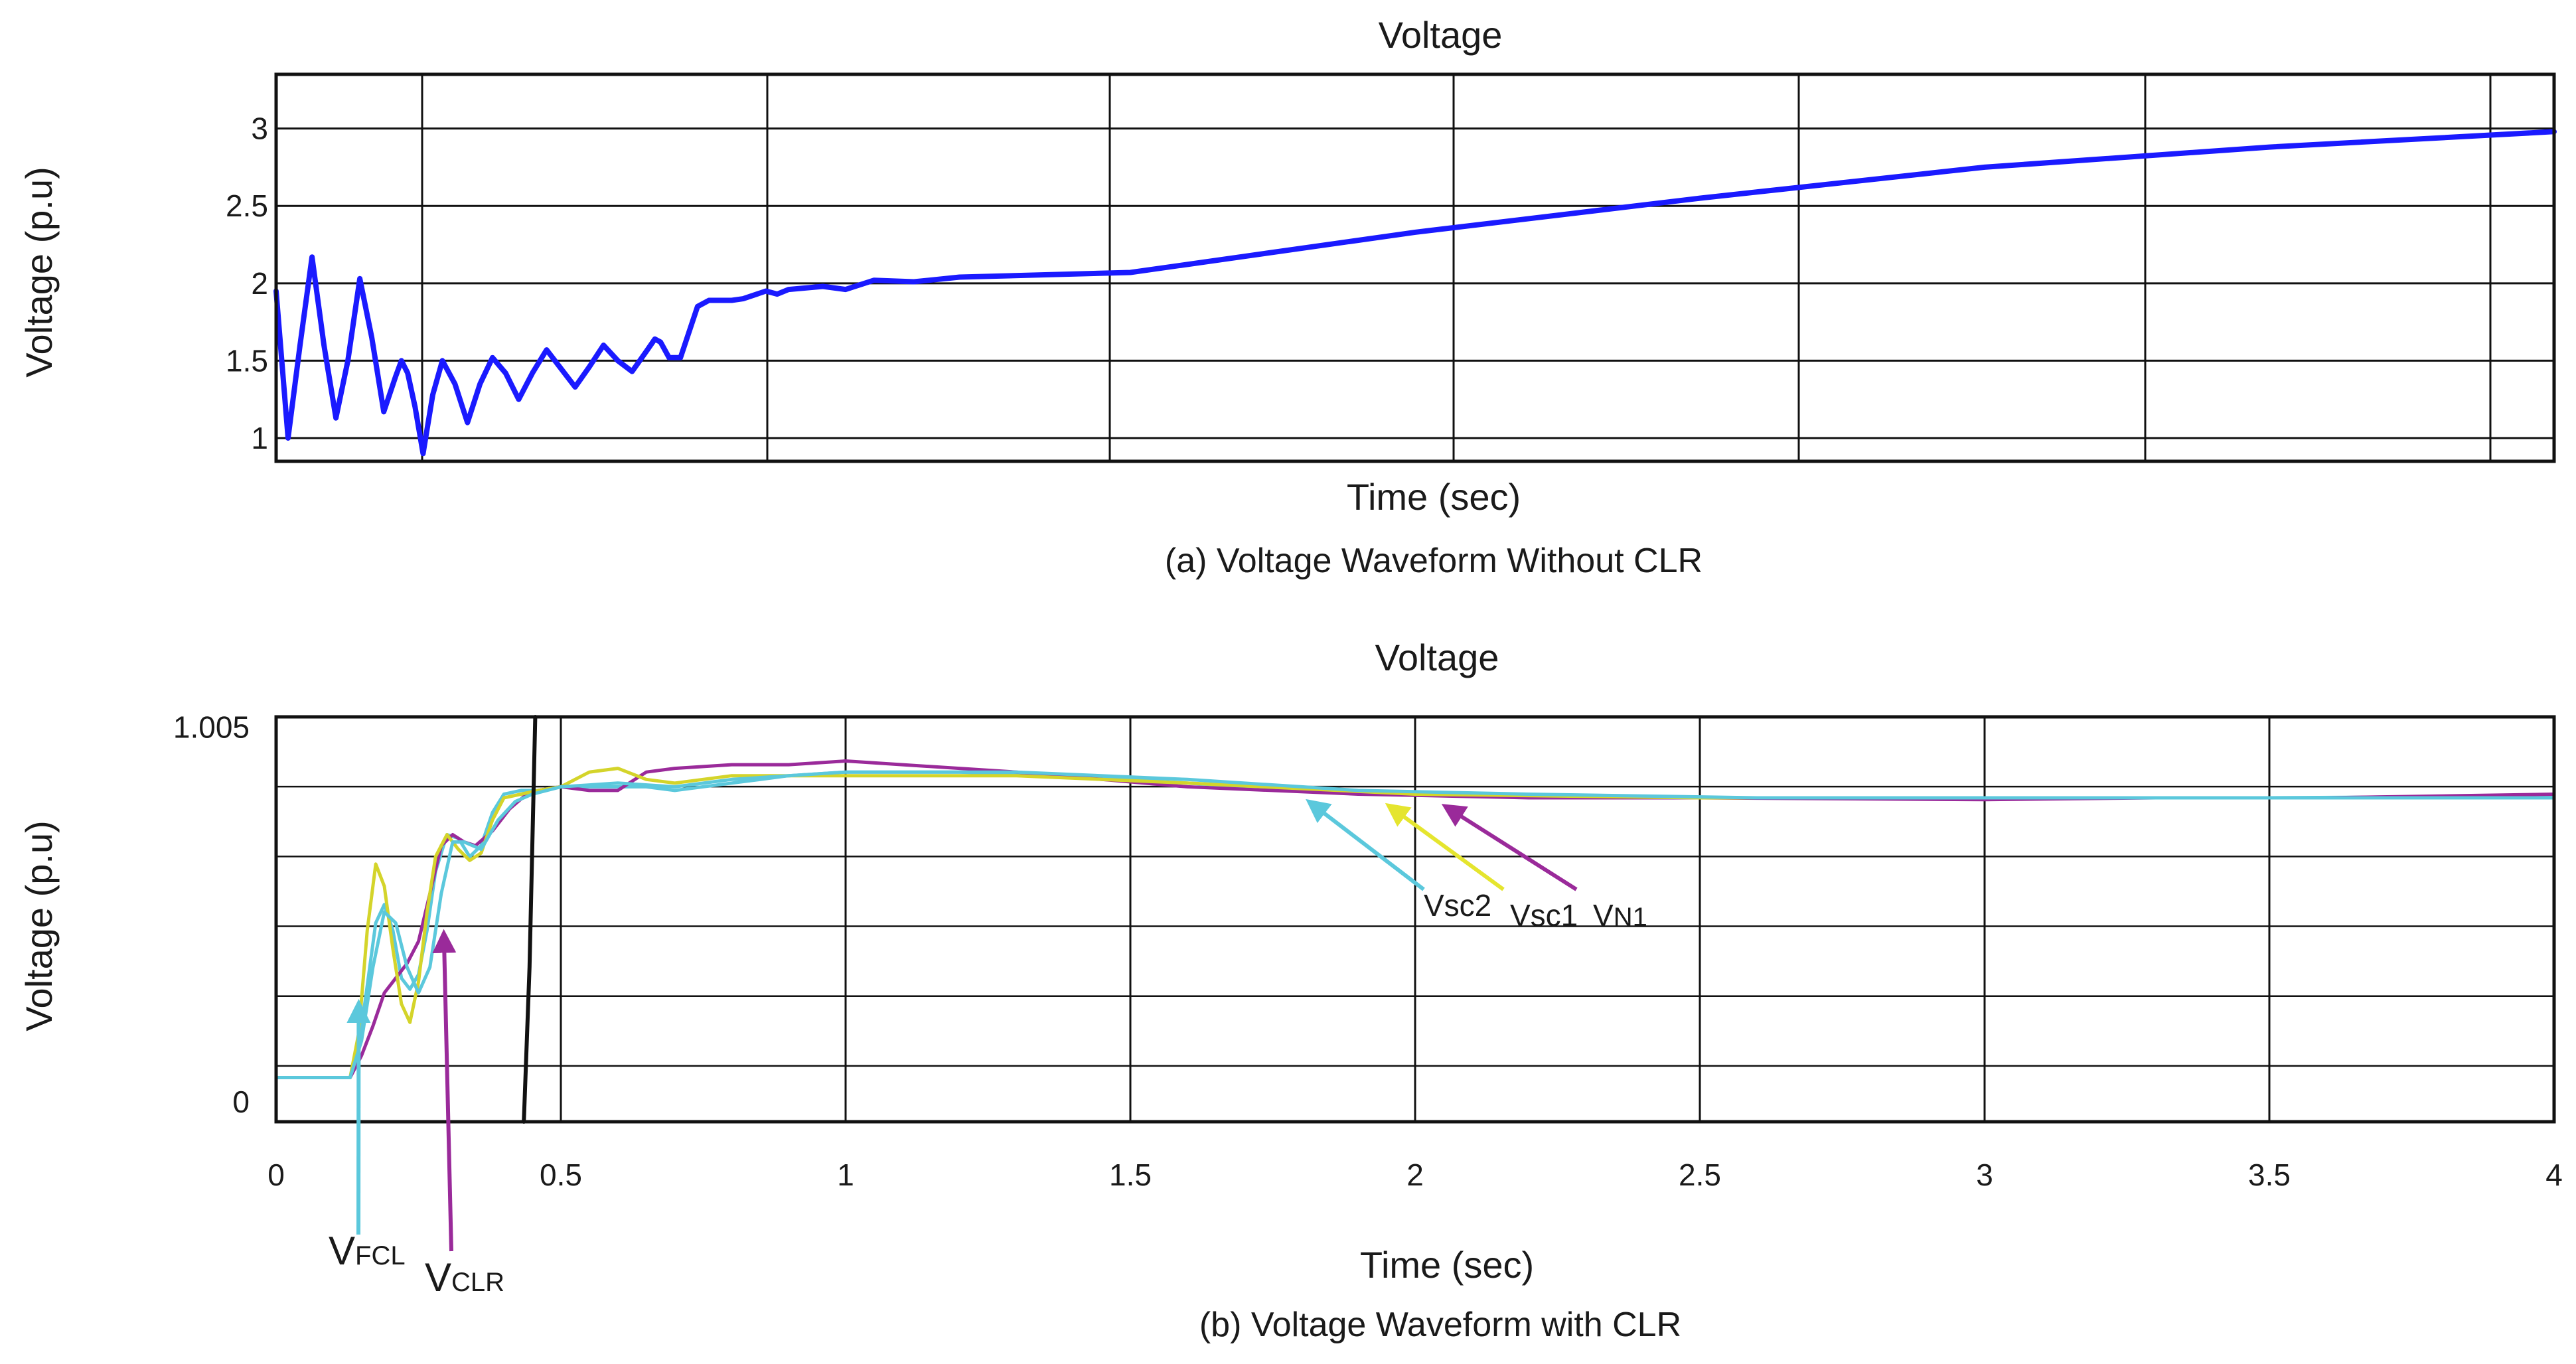 This screenshot has height=1364, width=2576. I want to click on bottom-x-tick-label: 0, so click(276, 1175).